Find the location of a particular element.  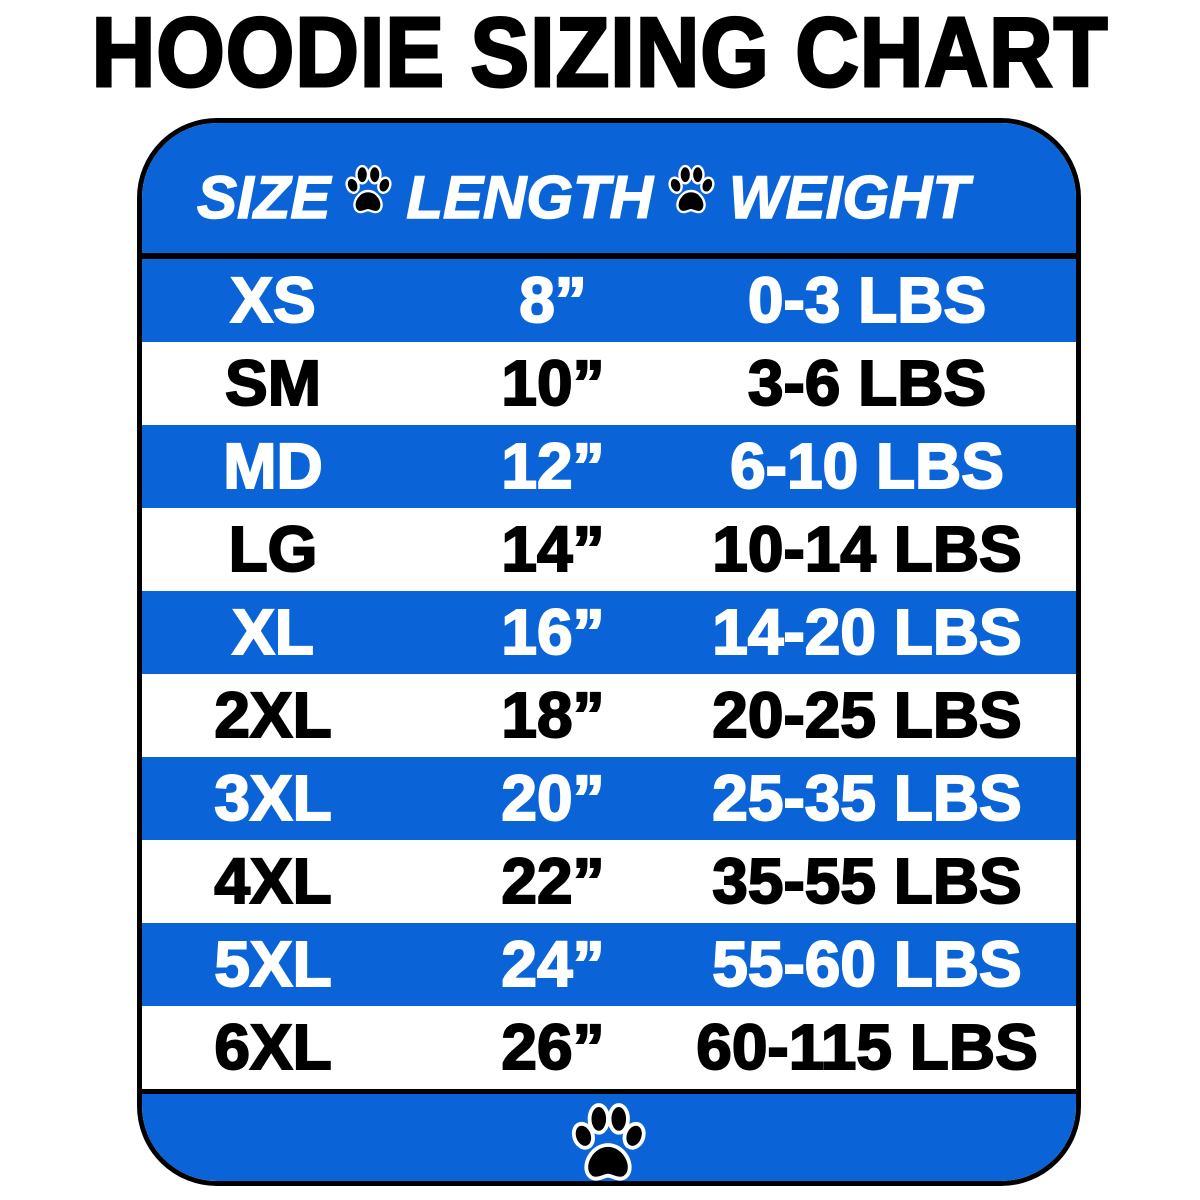

header-weight: WEIGHT is located at coordinates (848, 197).